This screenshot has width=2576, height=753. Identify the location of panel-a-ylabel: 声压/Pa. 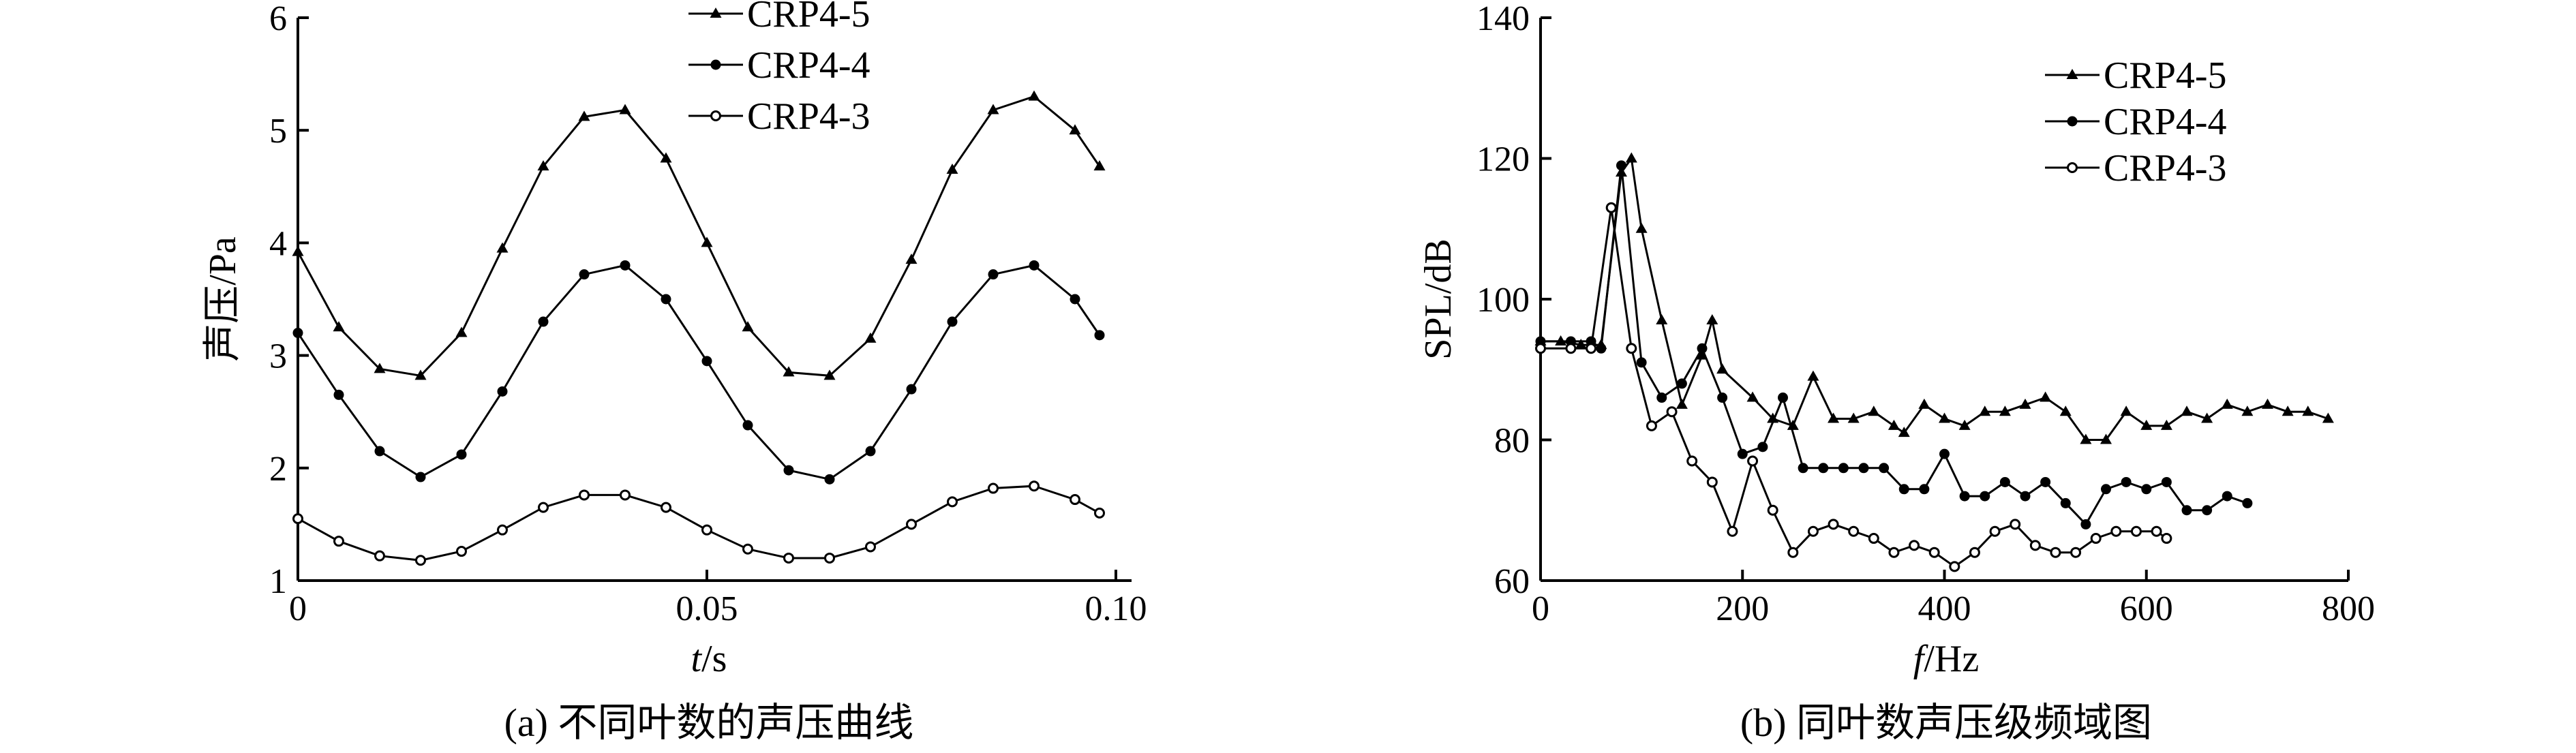
(223, 299).